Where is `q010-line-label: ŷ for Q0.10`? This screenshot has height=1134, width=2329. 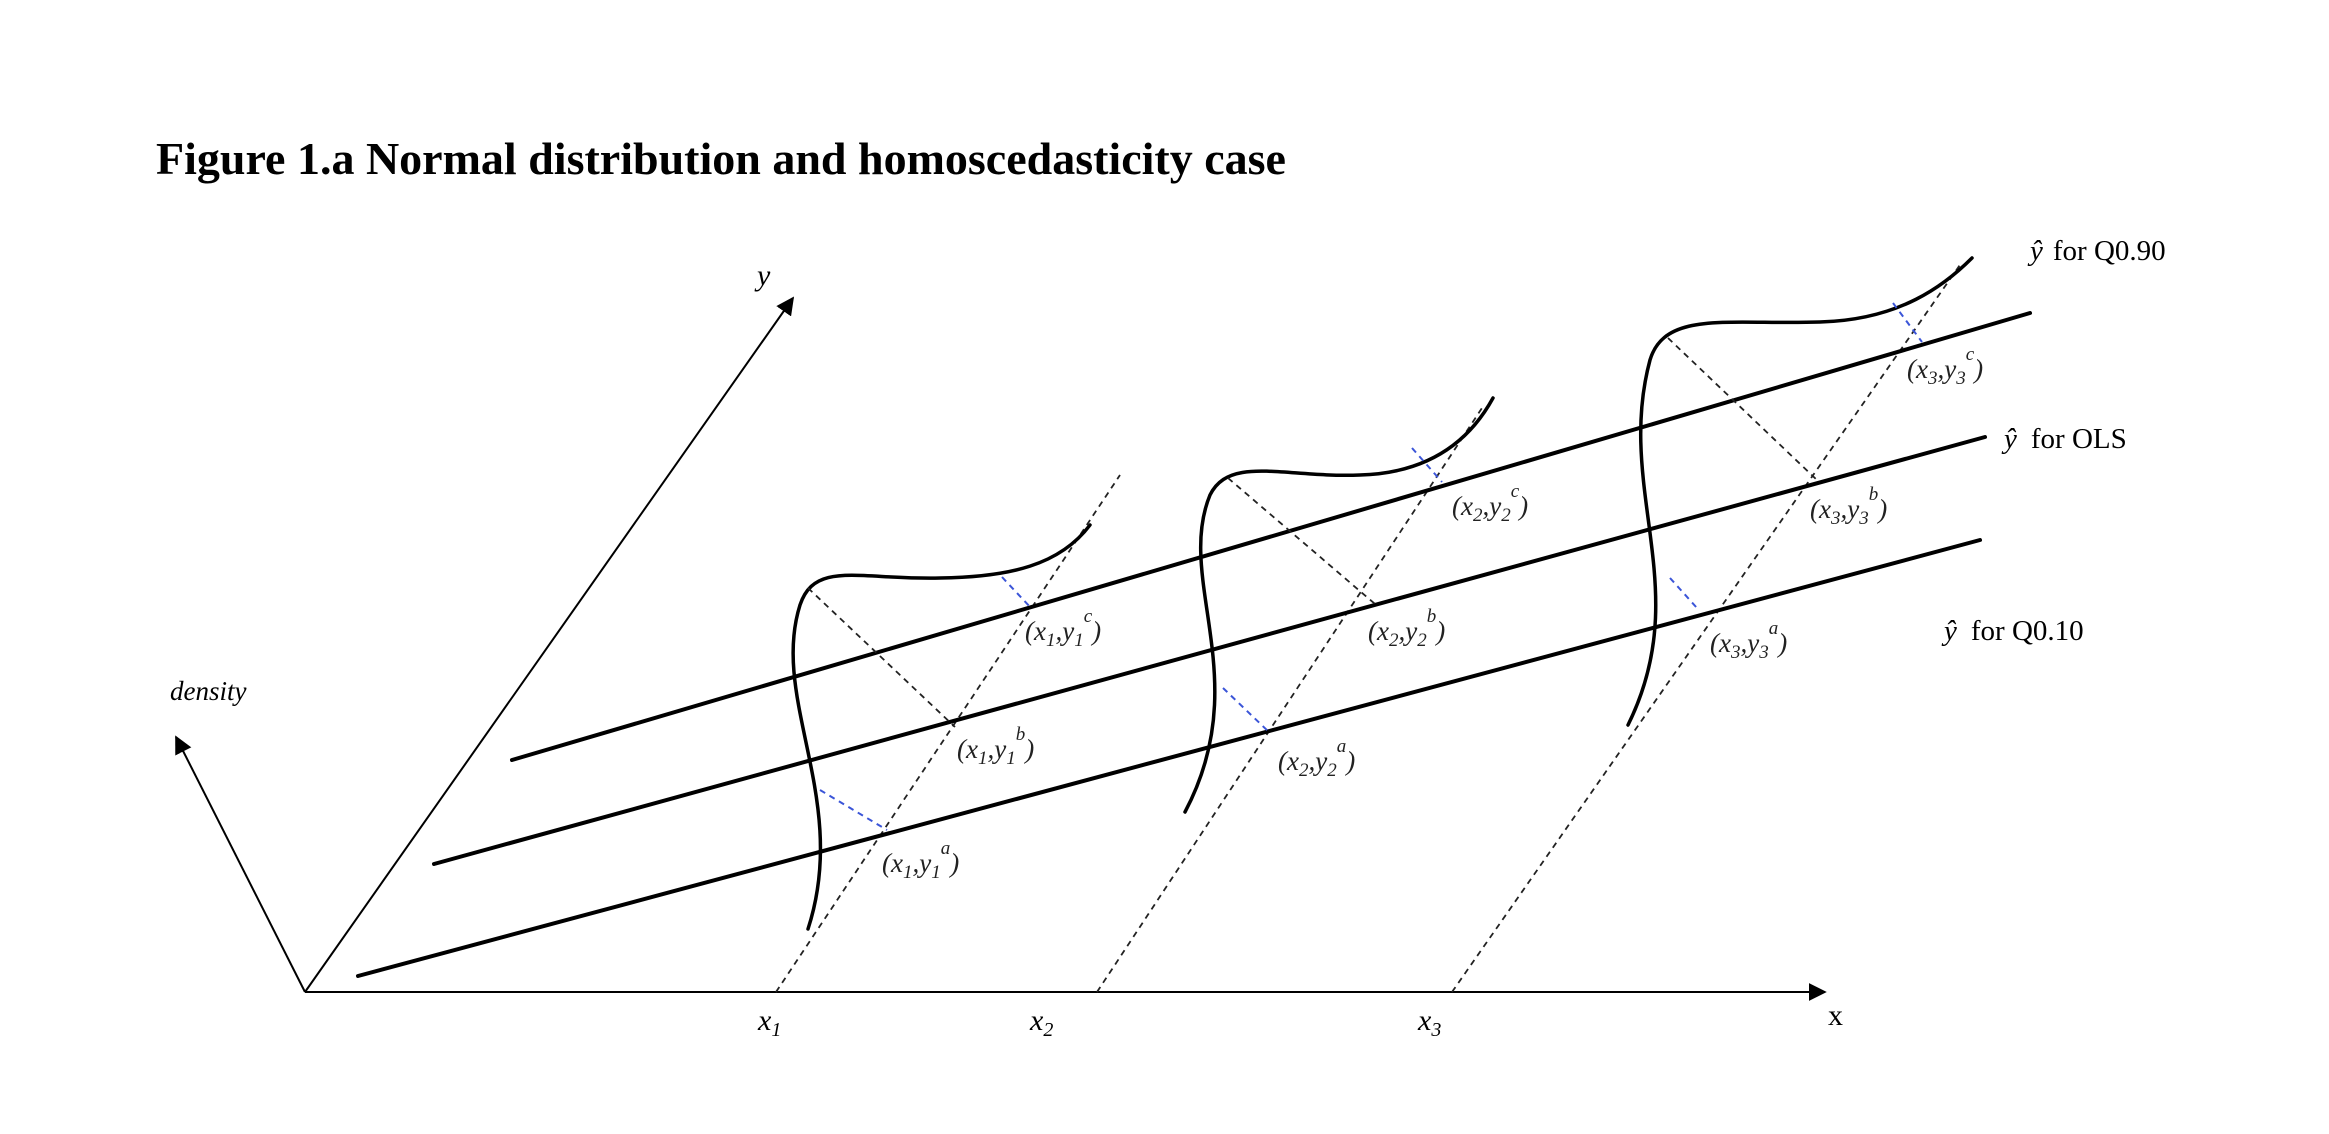
q010-line-label: ŷ for Q0.10 is located at coordinates (2012, 631).